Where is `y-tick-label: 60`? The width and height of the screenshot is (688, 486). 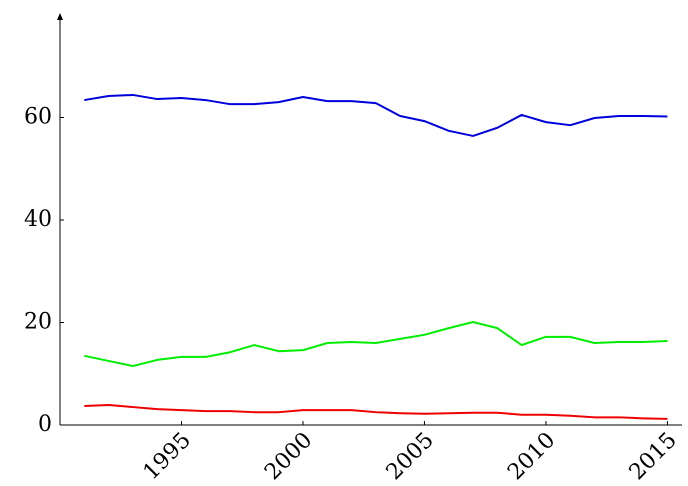 y-tick-label: 60 is located at coordinates (38, 117).